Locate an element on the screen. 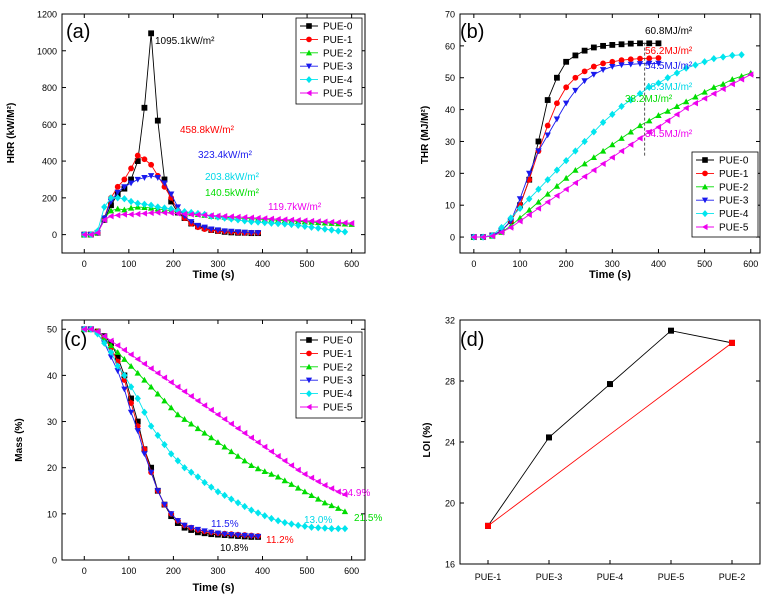 The image size is (780, 607). y-axis-label: THR (MJ/M²) is located at coordinates (425, 135).